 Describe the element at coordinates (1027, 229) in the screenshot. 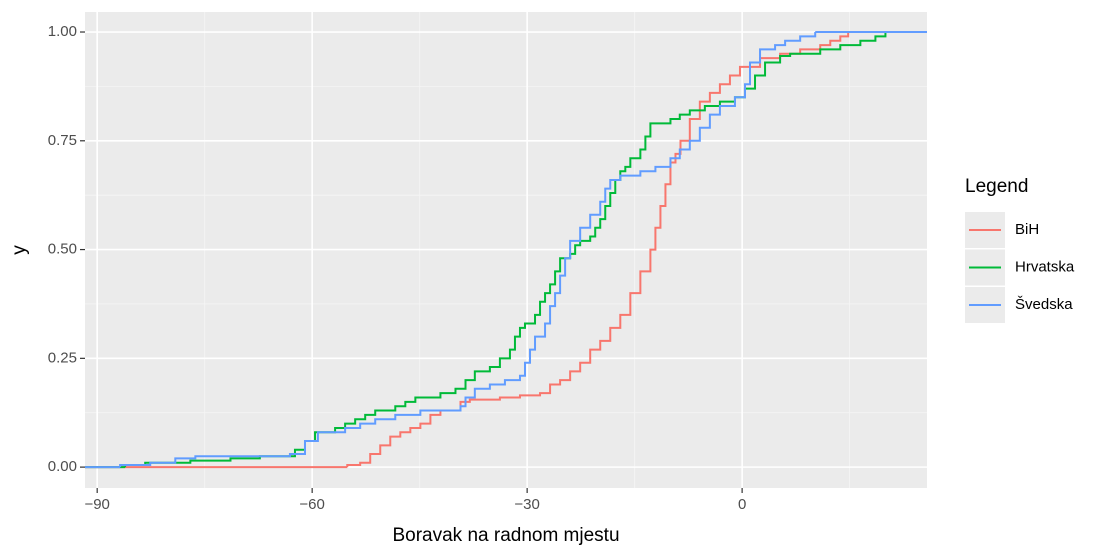

I see `legend-label: BiH` at that location.